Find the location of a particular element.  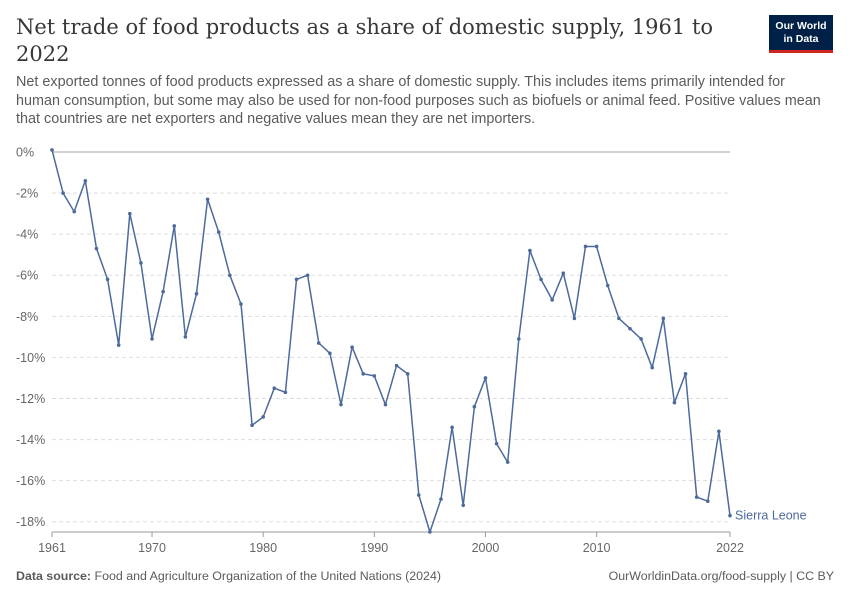

x-tick-label: 2010 is located at coordinates (597, 548).